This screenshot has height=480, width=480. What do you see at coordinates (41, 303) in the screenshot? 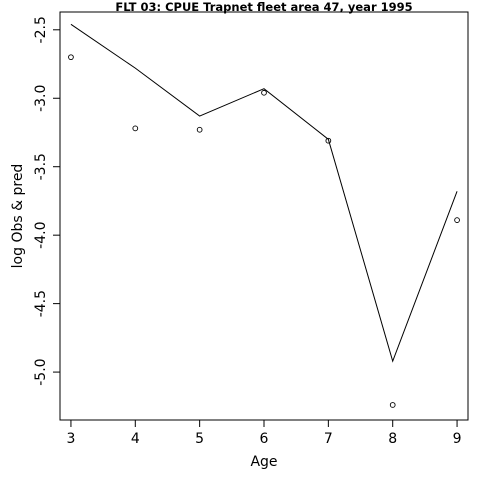
I see `y-tick-label: -4.5` at bounding box center [41, 303].